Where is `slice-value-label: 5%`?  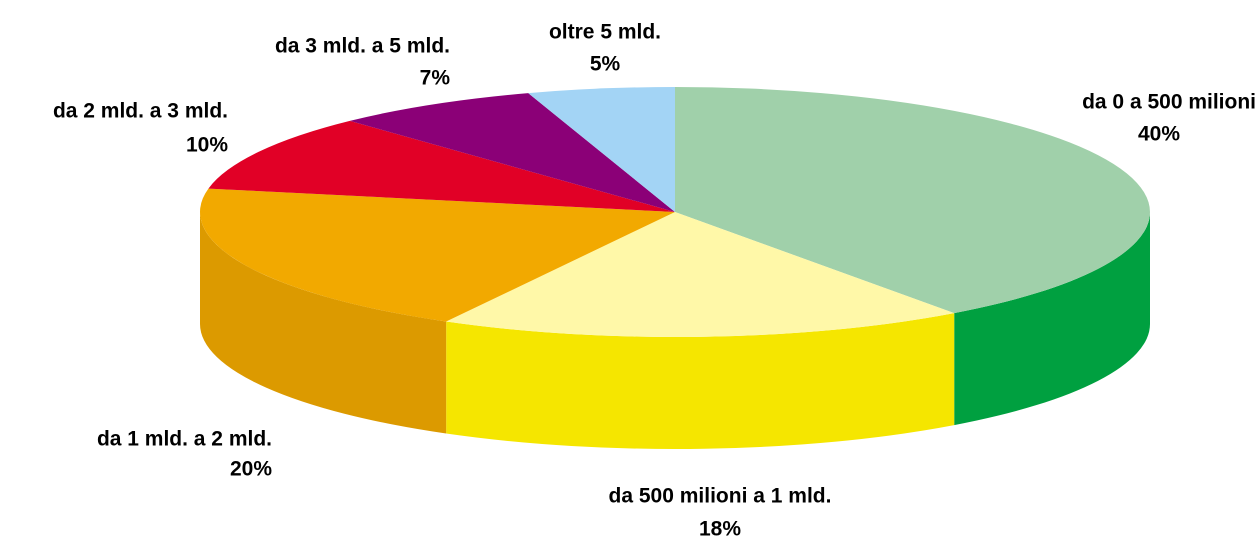 slice-value-label: 5% is located at coordinates (605, 64).